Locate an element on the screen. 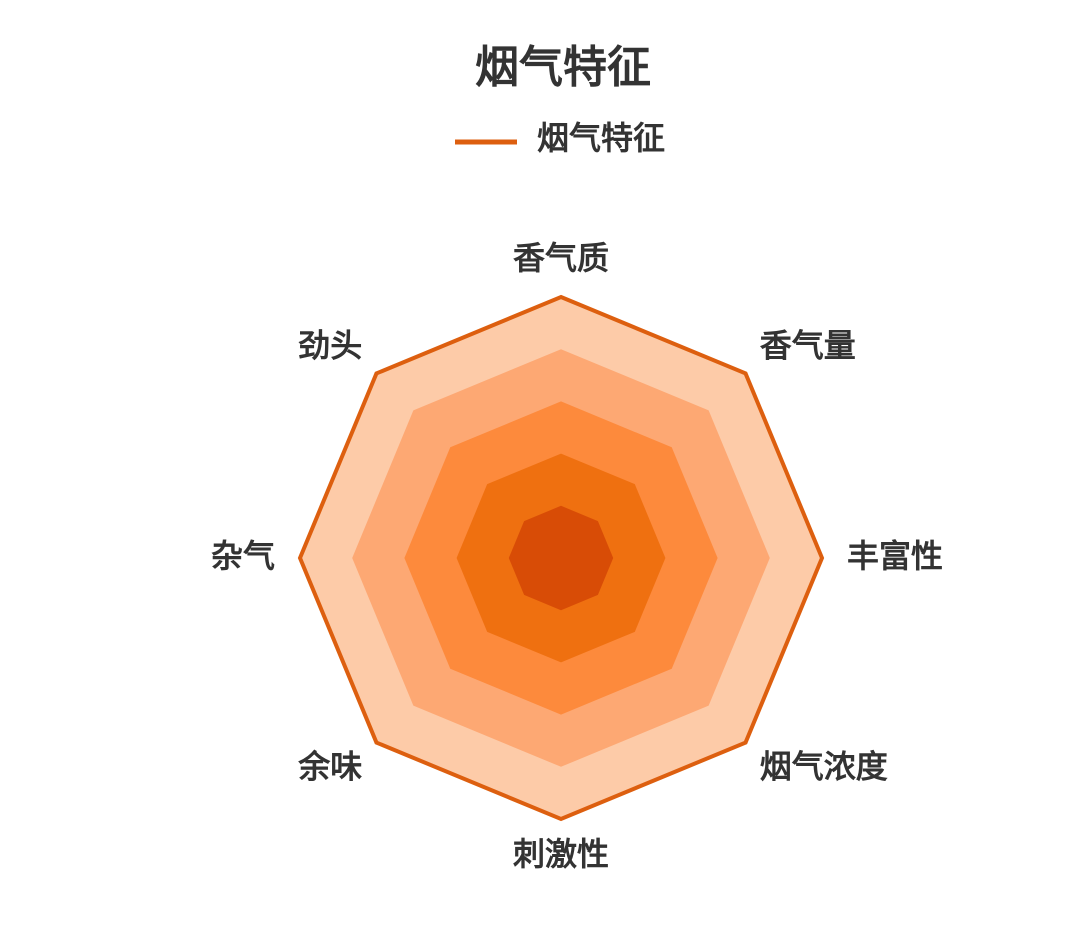  axis-label: 丰富性 is located at coordinates (895, 556).